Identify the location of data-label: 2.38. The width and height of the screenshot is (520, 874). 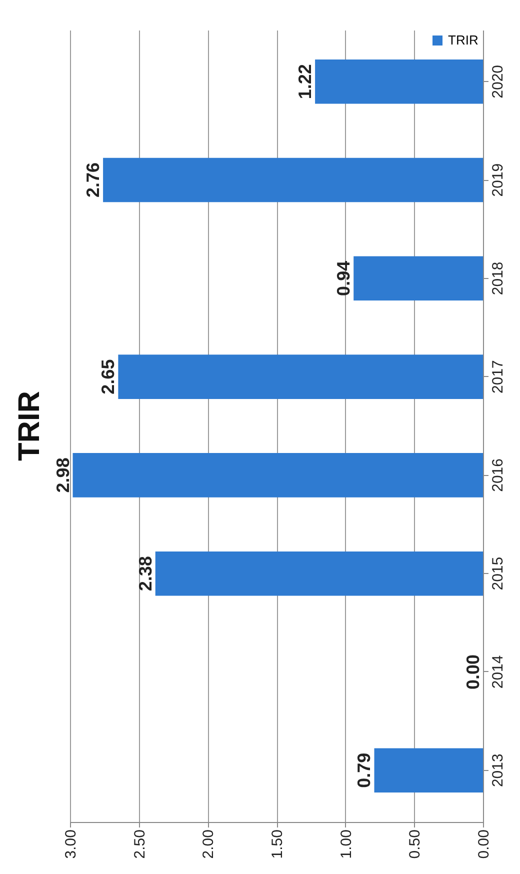
(145, 574).